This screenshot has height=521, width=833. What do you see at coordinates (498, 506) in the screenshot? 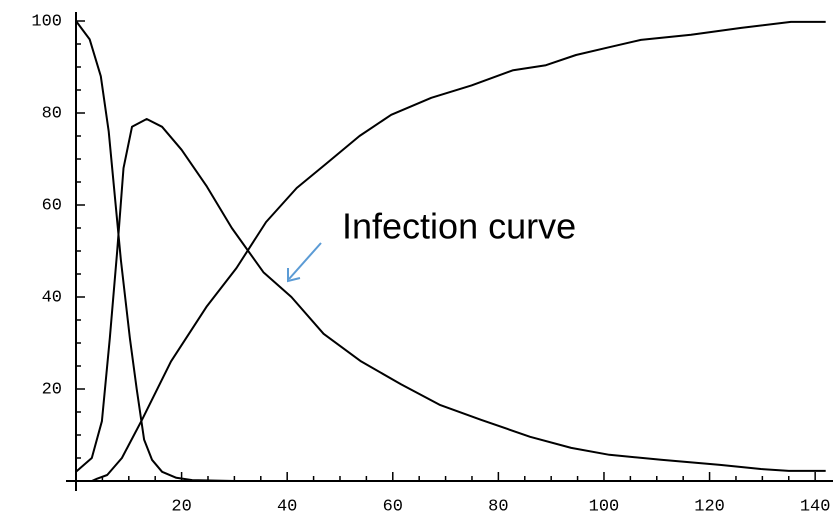
I see `x-tick-label: 80` at bounding box center [498, 506].